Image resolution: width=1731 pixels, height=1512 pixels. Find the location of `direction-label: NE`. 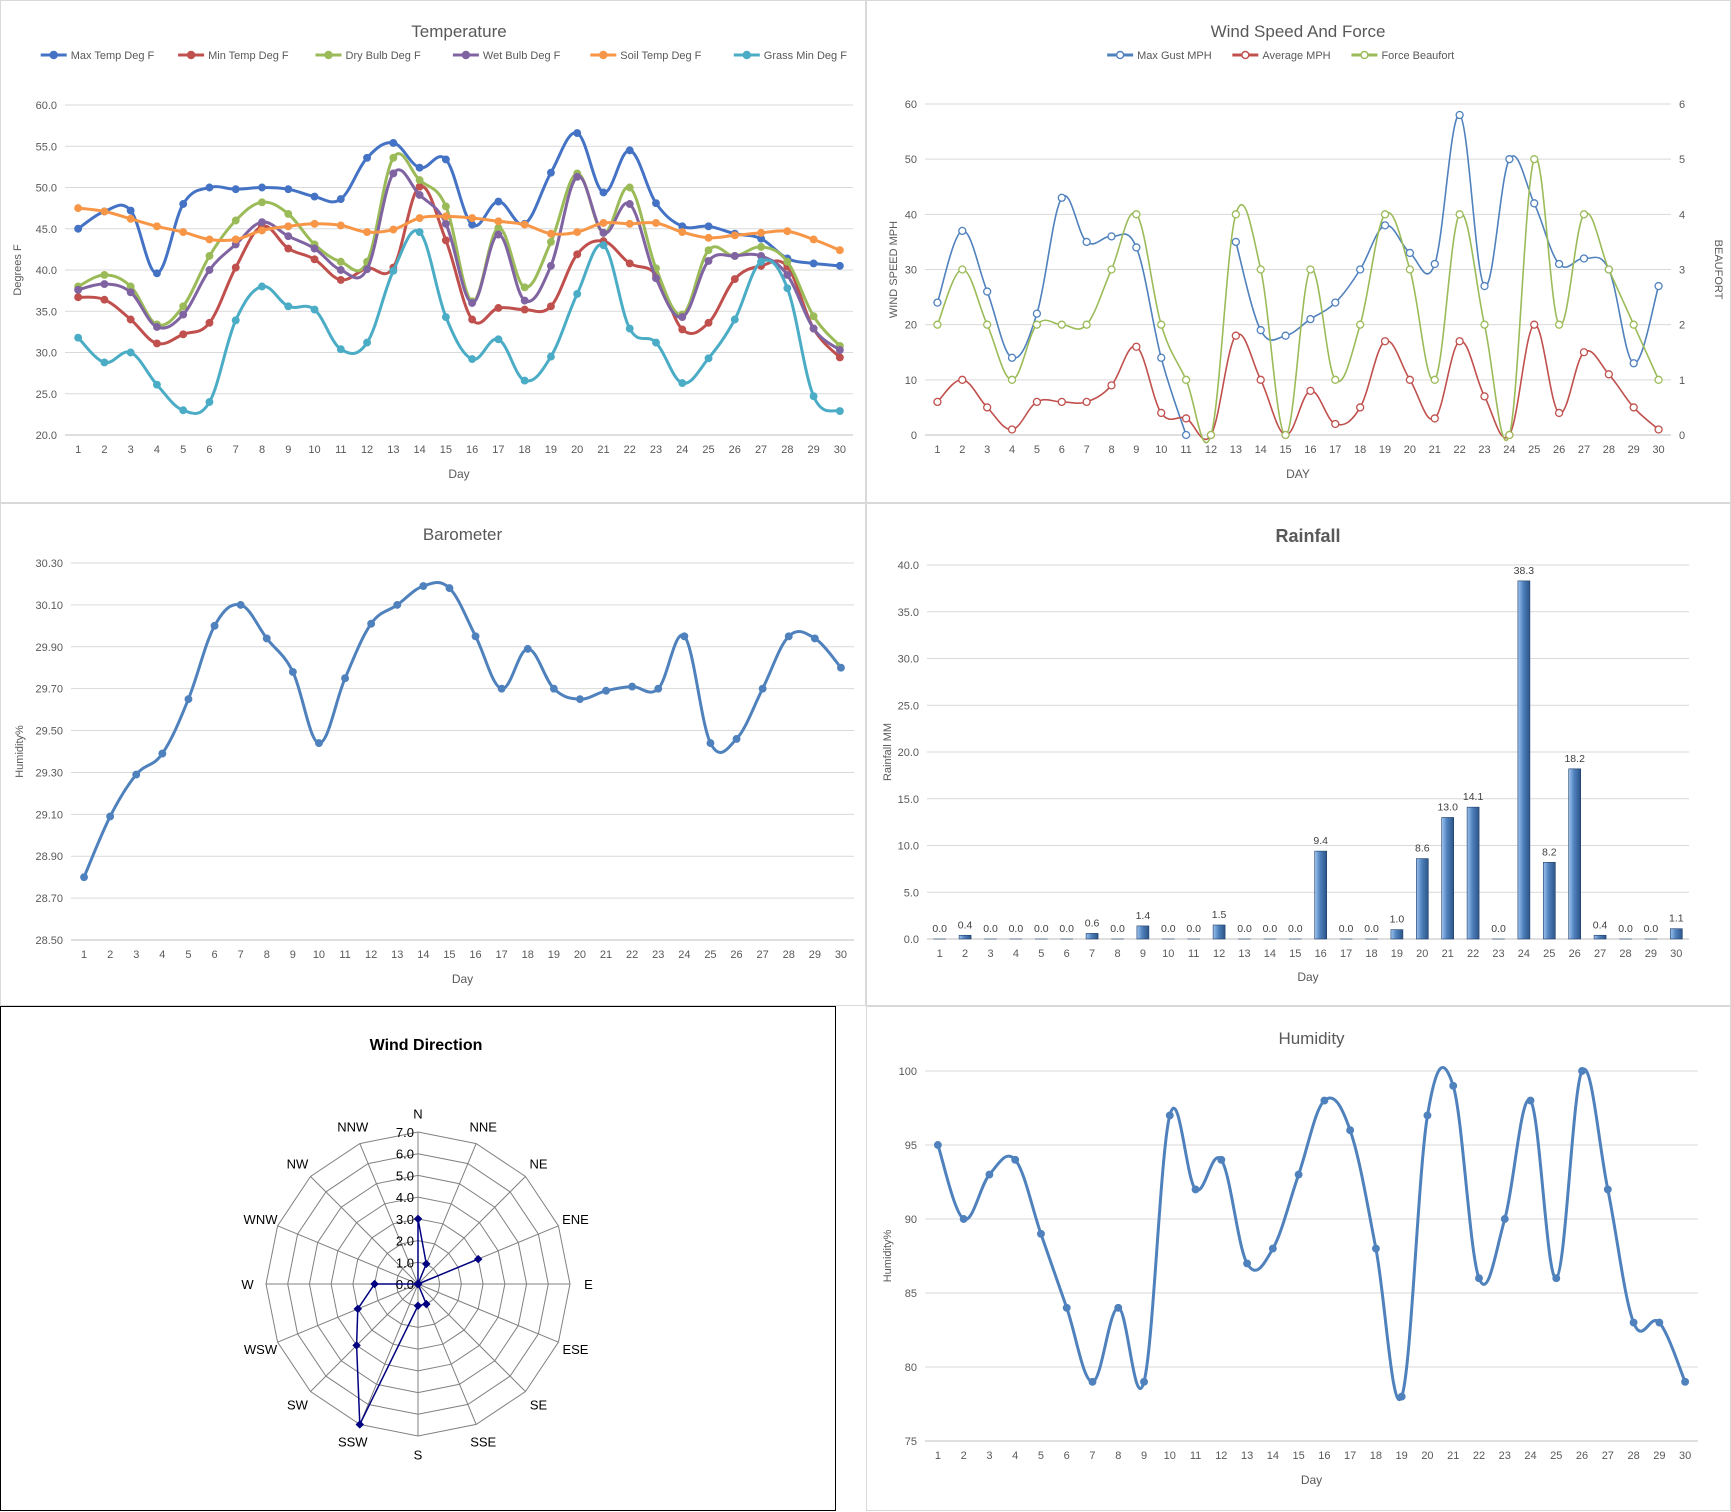

direction-label: NE is located at coordinates (539, 1163).